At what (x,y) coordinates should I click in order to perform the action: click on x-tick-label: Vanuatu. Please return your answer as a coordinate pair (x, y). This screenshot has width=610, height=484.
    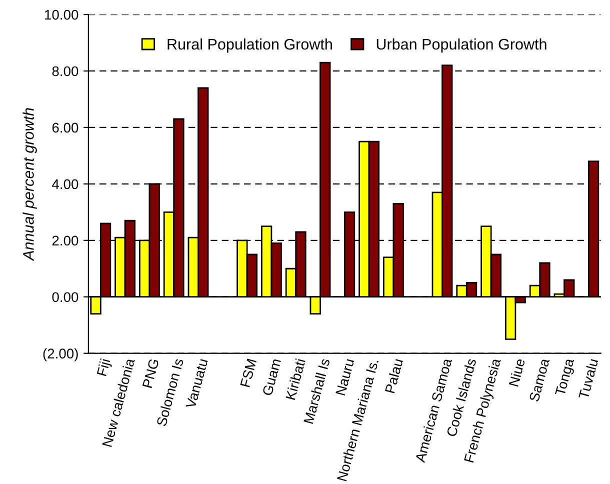
    Looking at the image, I should click on (197, 384).